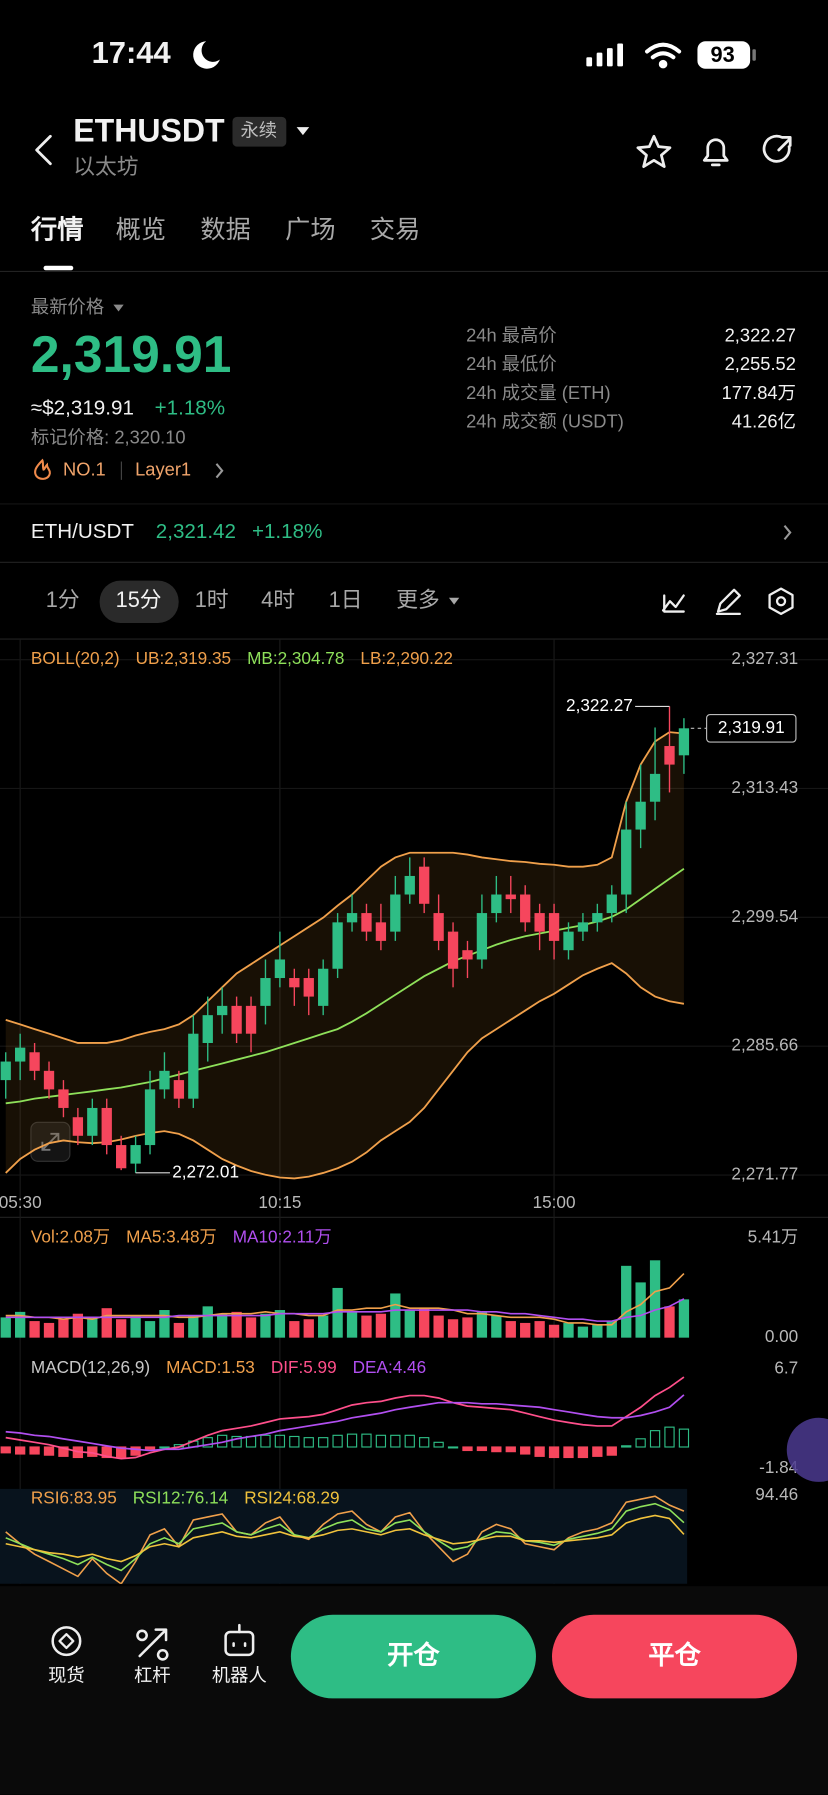 This screenshot has height=1795, width=828. I want to click on settings-icon, so click(781, 601).